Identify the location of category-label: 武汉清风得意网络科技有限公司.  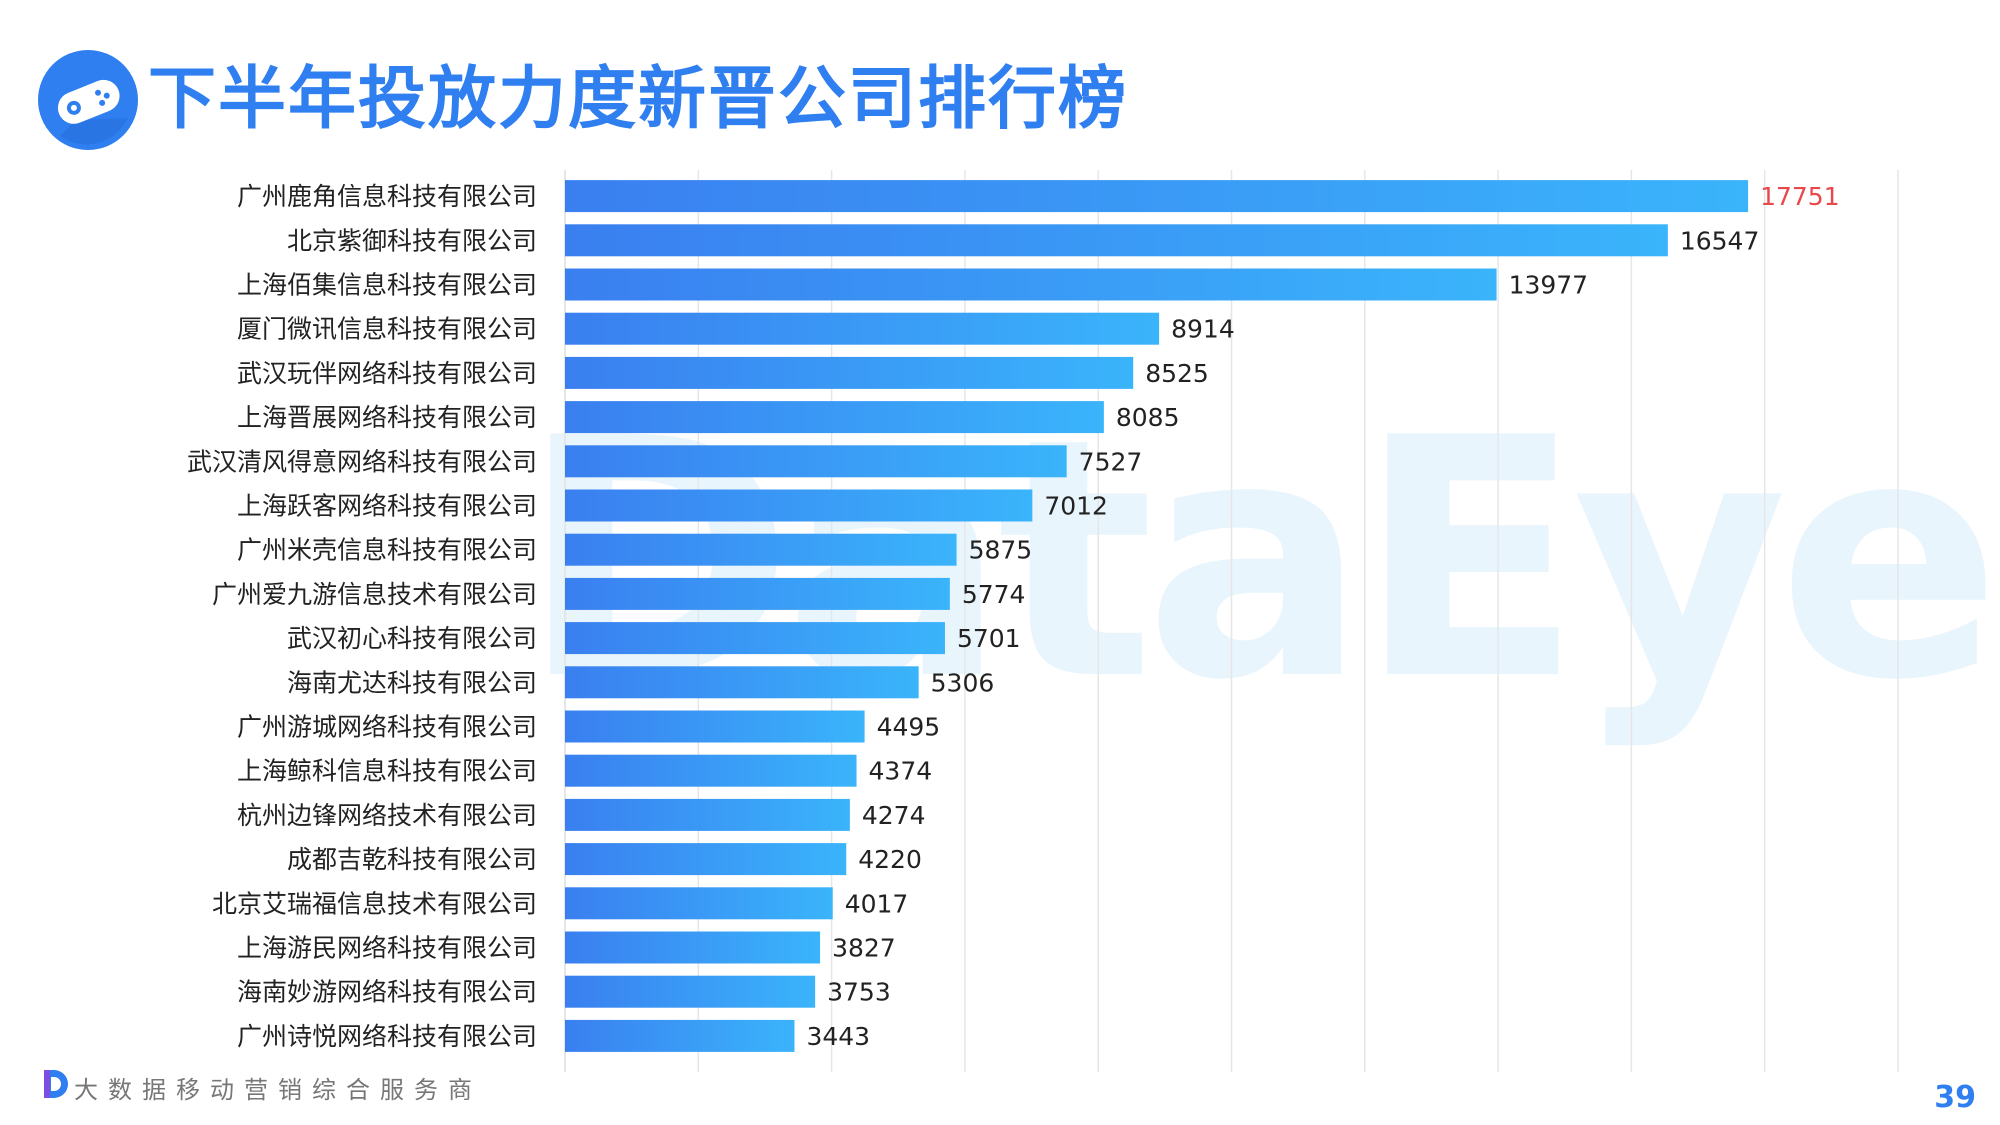
(362, 461).